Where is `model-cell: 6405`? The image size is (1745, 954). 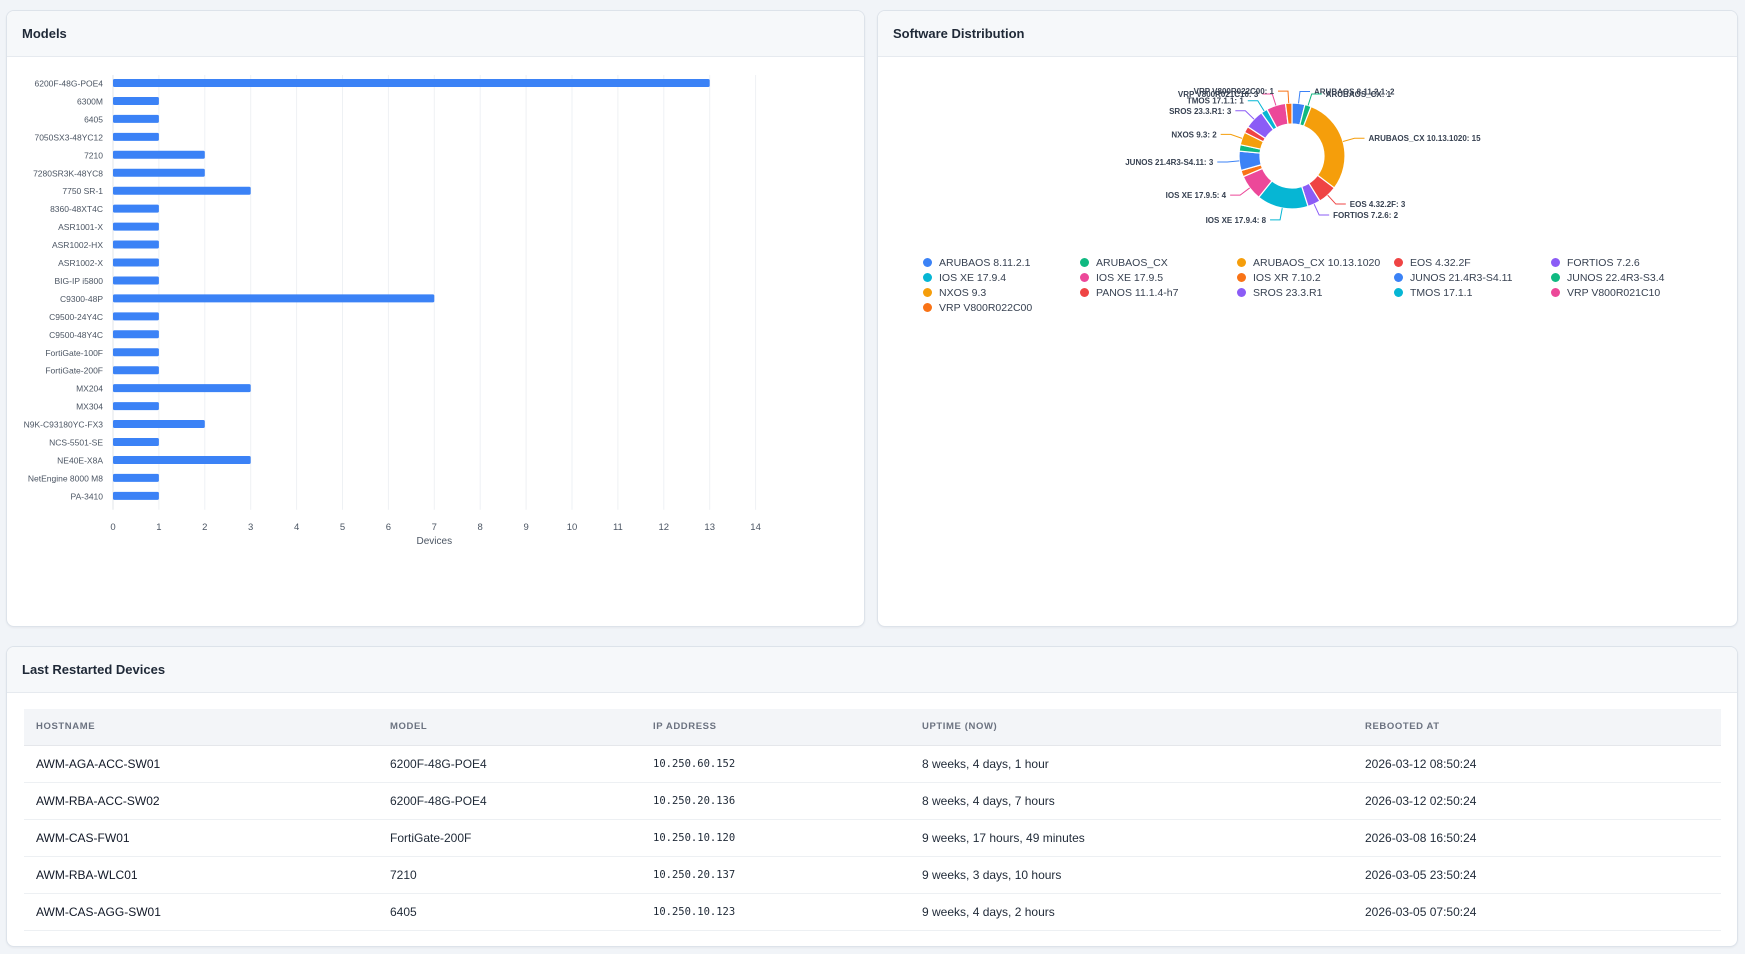
model-cell: 6405 is located at coordinates (509, 912).